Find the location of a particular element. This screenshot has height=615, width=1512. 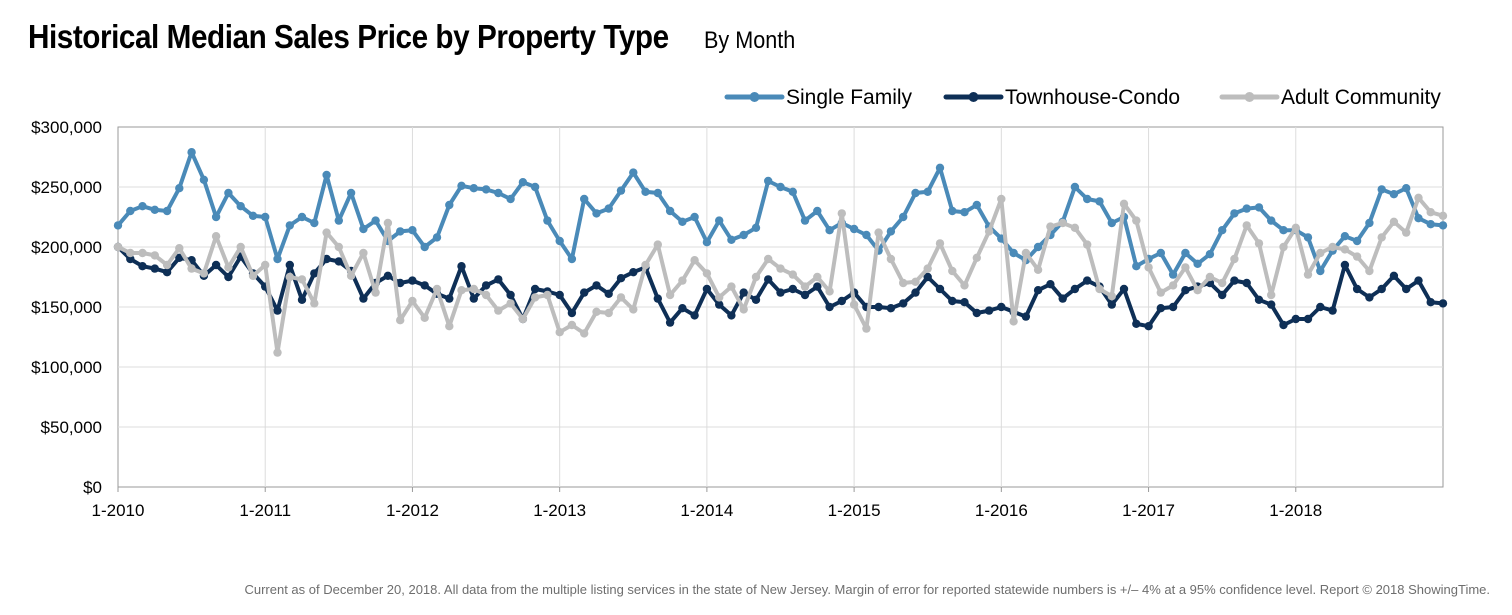

legend-label: Adult Community is located at coordinates (1361, 97).